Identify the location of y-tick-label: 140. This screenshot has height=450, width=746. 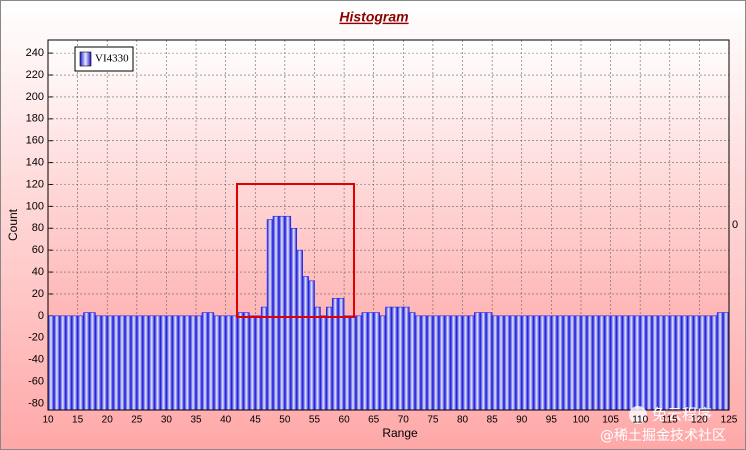
(35, 163).